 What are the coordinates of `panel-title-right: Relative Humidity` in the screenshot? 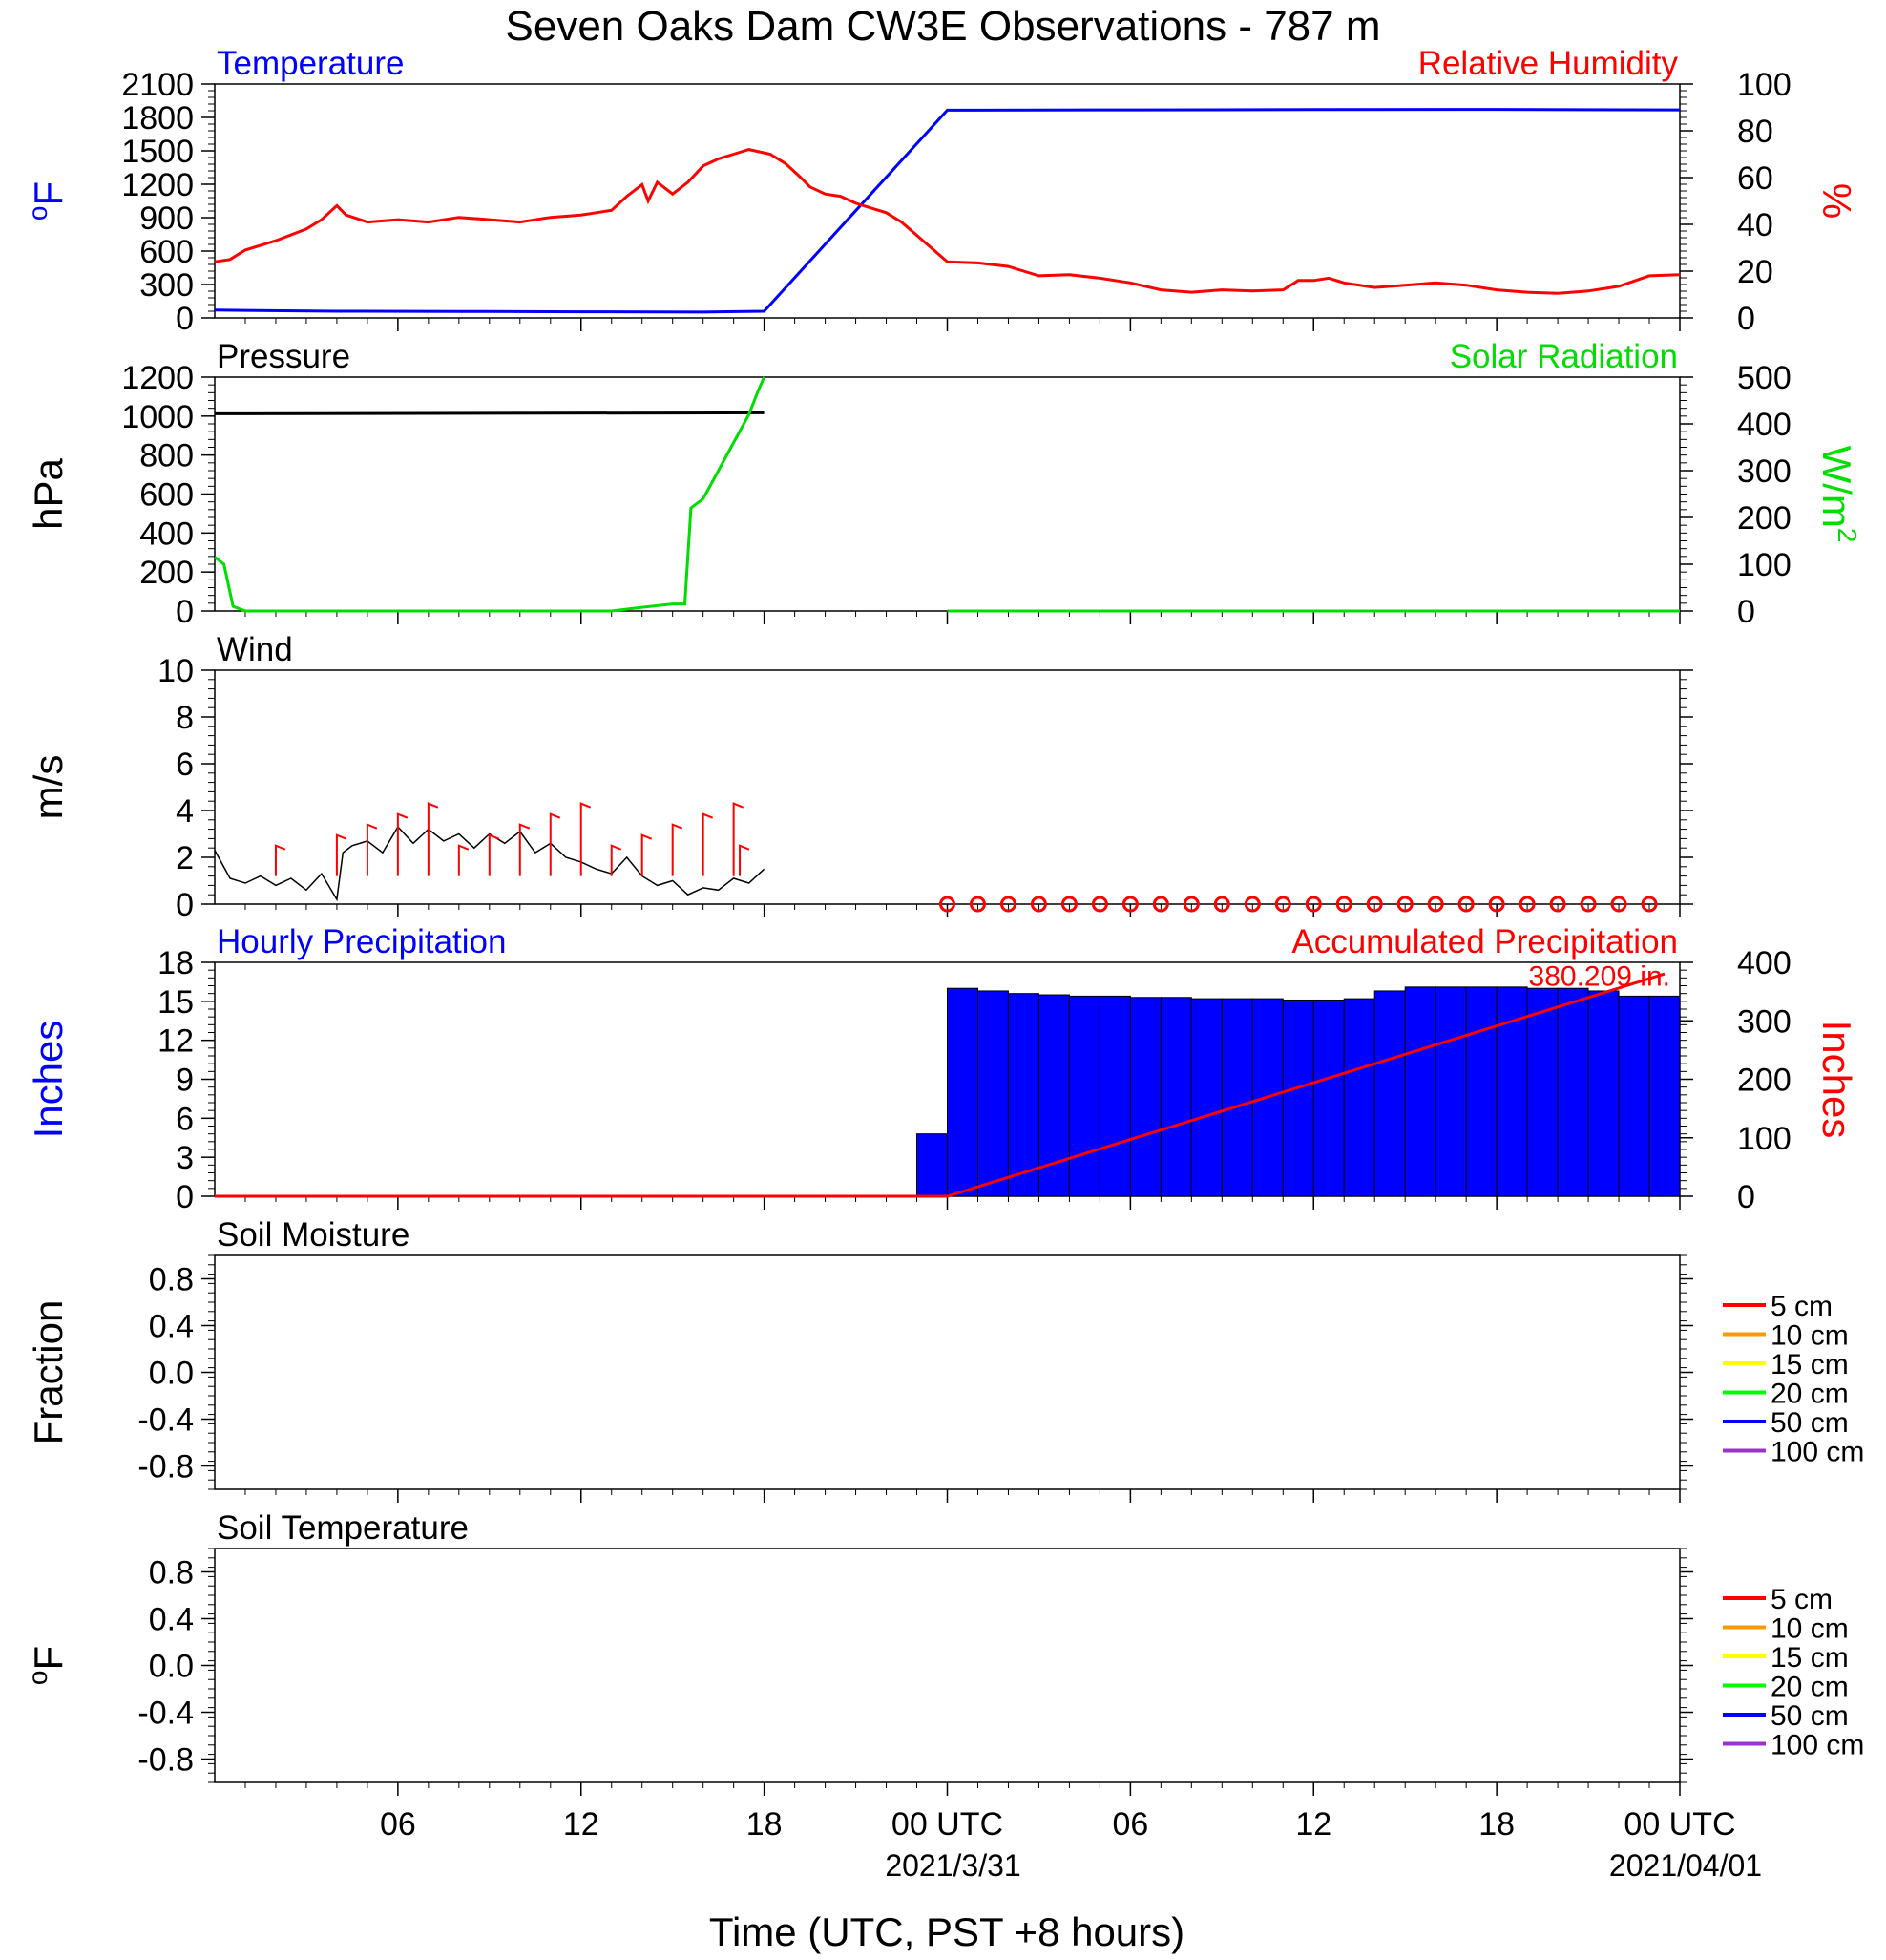 It's located at (1548, 63).